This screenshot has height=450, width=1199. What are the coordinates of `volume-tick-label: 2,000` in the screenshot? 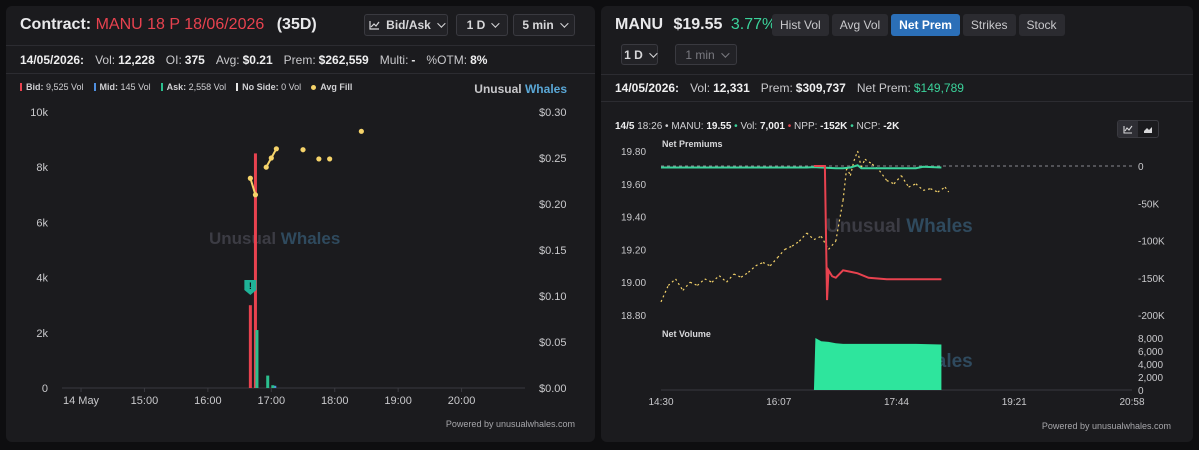 It's located at (1150, 378).